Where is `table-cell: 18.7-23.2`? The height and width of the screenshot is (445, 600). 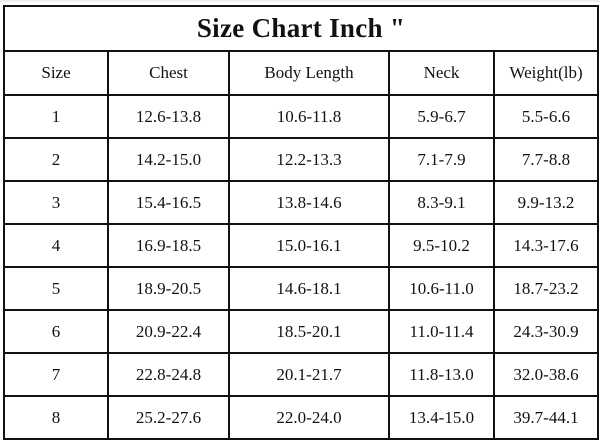 table-cell: 18.7-23.2 is located at coordinates (546, 288).